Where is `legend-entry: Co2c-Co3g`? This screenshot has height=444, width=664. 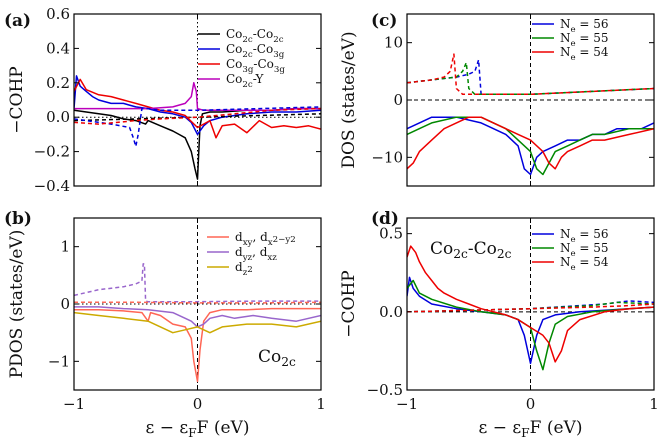 legend-entry: Co2c-Co3g is located at coordinates (255, 51).